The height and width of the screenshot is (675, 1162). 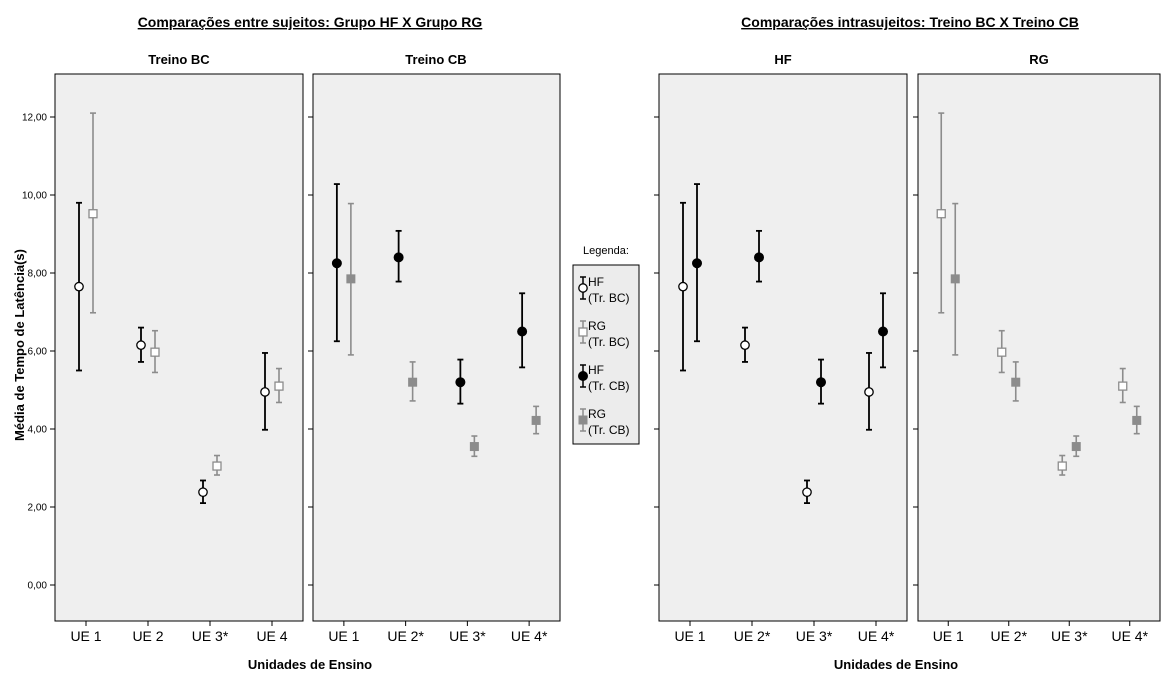 I want to click on legend-label-line2-3: (Tr. CB), so click(x=609, y=430).